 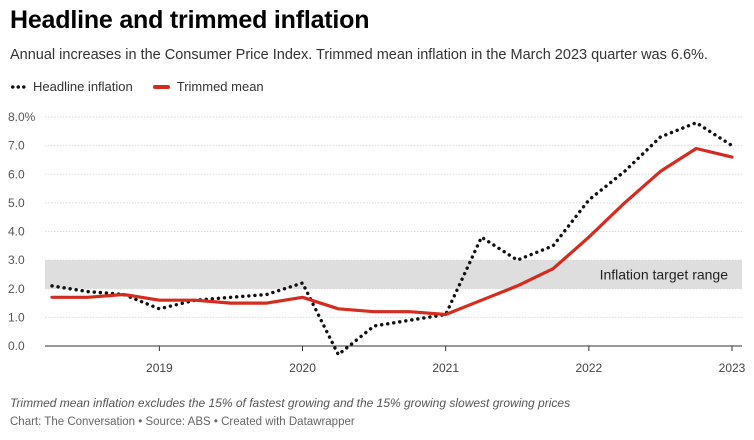 I want to click on legend-item-trimmed: Trimmed mean, so click(x=208, y=86).